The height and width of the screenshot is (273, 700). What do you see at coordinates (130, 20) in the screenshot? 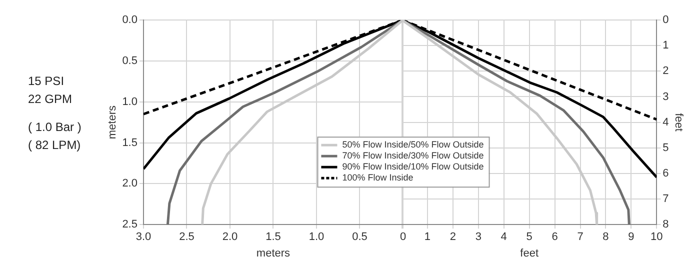
I see `y-tick-label: 0.0` at bounding box center [130, 20].